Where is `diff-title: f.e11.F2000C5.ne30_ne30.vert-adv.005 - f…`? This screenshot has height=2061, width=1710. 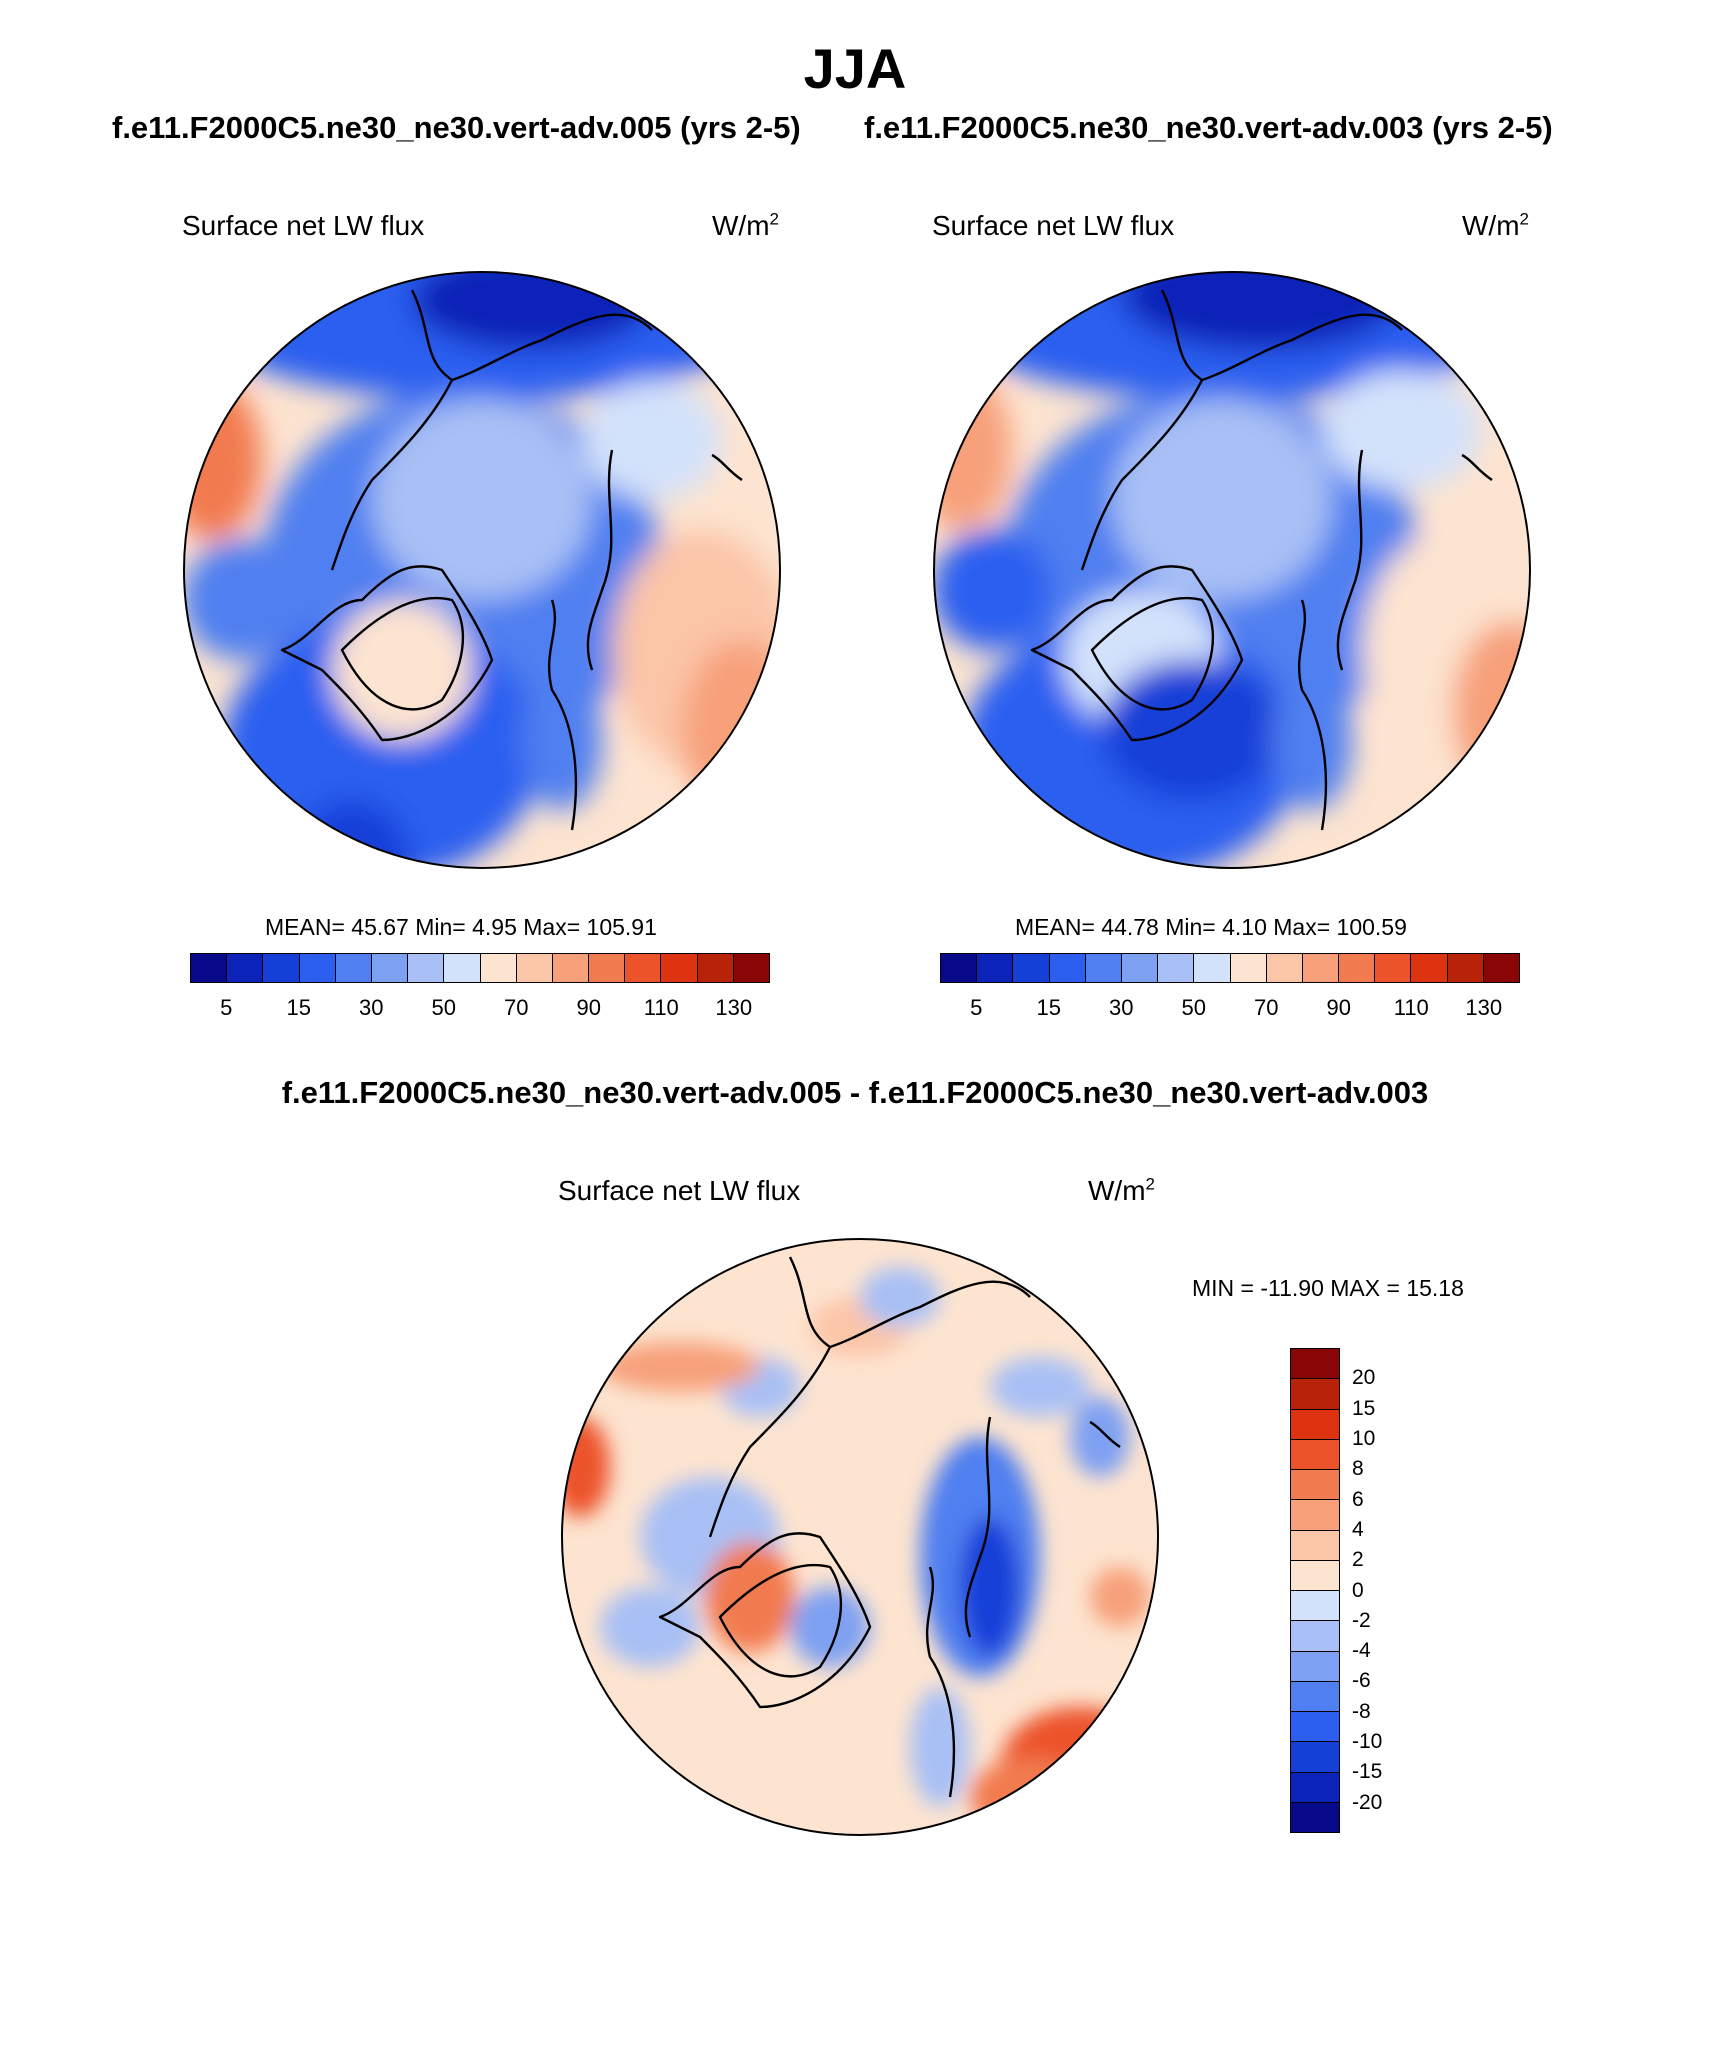 diff-title: f.e11.F2000C5.ne30_ne30.vert-adv.005 - f… is located at coordinates (855, 1092).